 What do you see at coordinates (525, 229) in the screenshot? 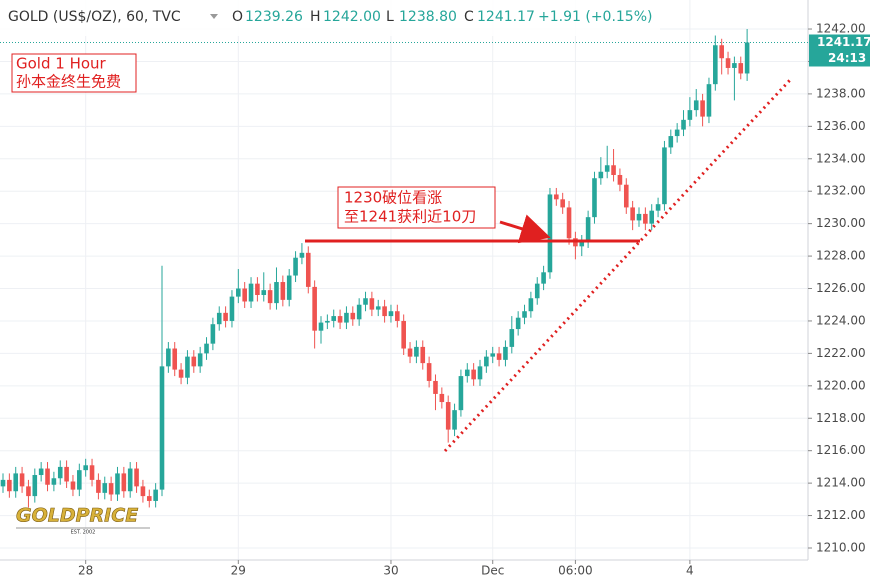
I see `arrow` at bounding box center [525, 229].